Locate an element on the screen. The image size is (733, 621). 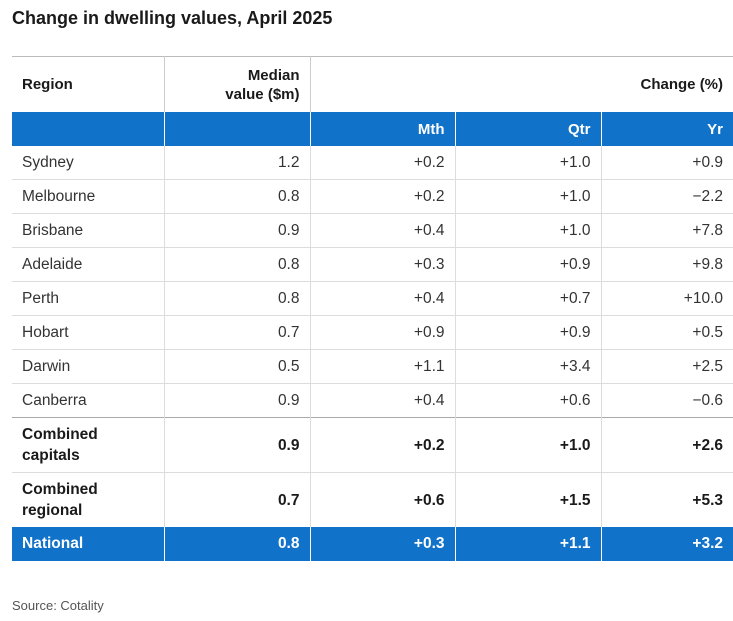
cell-yr: +3.2 is located at coordinates (667, 544).